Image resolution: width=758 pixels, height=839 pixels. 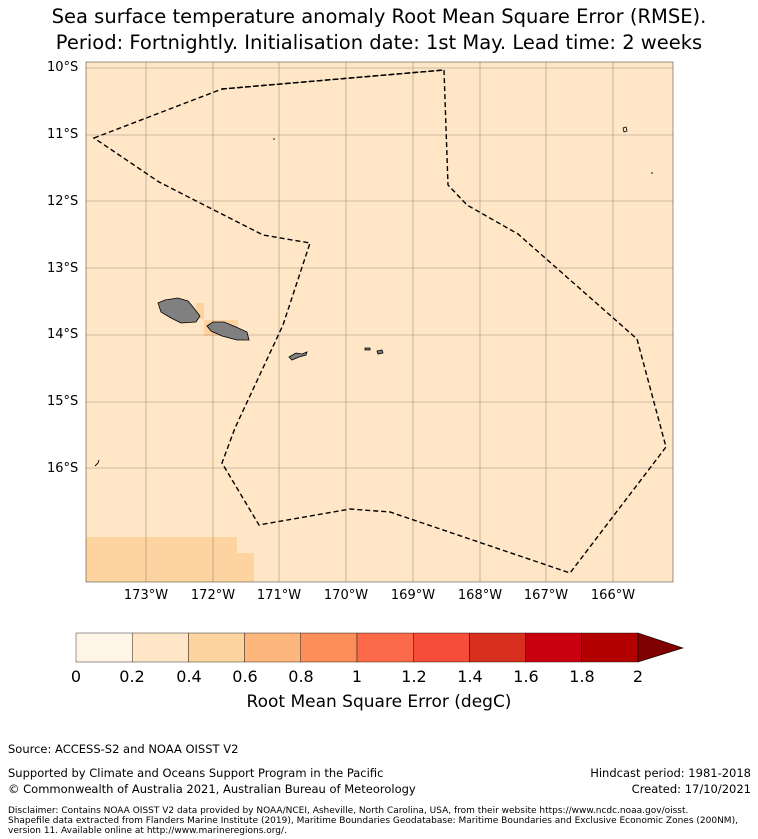 I want to click on eez-boundary-american-samoa, so click(x=333, y=79).